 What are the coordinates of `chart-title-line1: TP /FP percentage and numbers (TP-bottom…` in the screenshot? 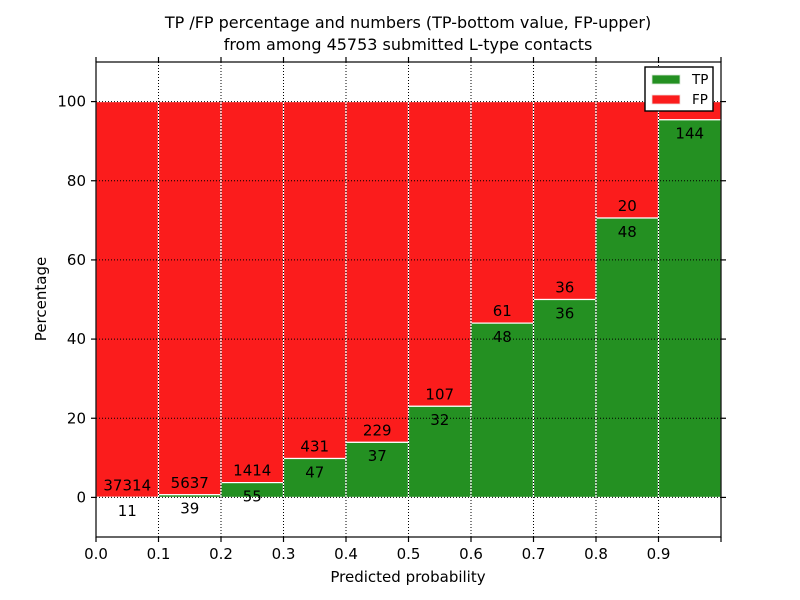 It's located at (407, 22).